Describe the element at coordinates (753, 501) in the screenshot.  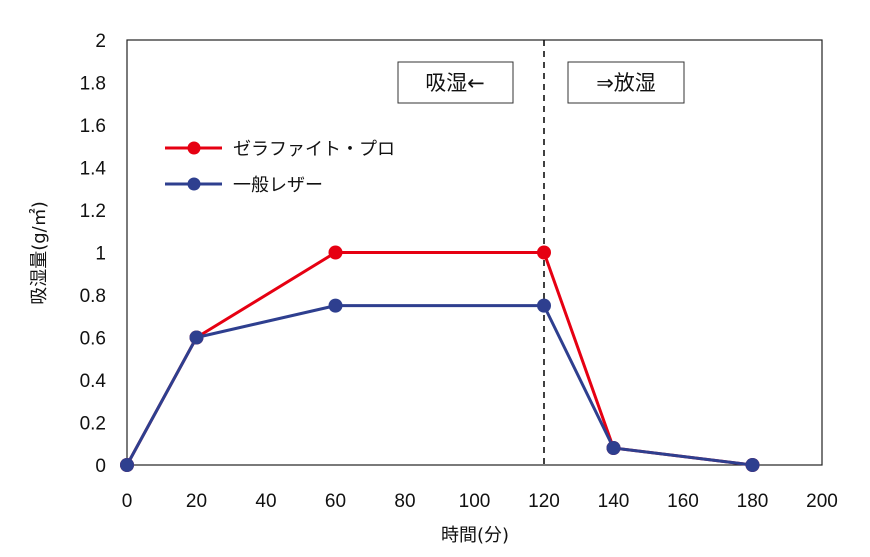
I see `x-tick-label: 180` at that location.